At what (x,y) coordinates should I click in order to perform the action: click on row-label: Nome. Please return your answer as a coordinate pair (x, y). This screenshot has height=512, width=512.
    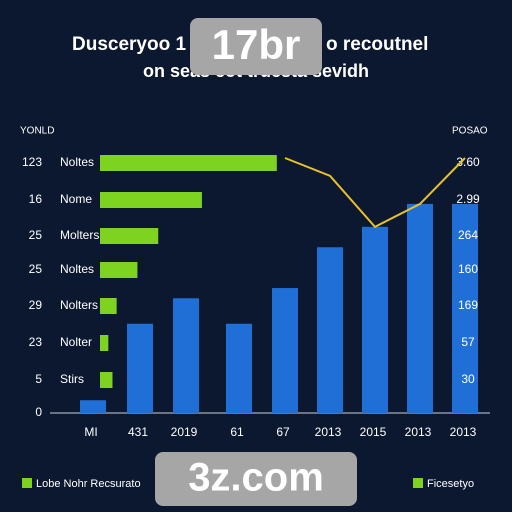
    Looking at the image, I should click on (76, 199).